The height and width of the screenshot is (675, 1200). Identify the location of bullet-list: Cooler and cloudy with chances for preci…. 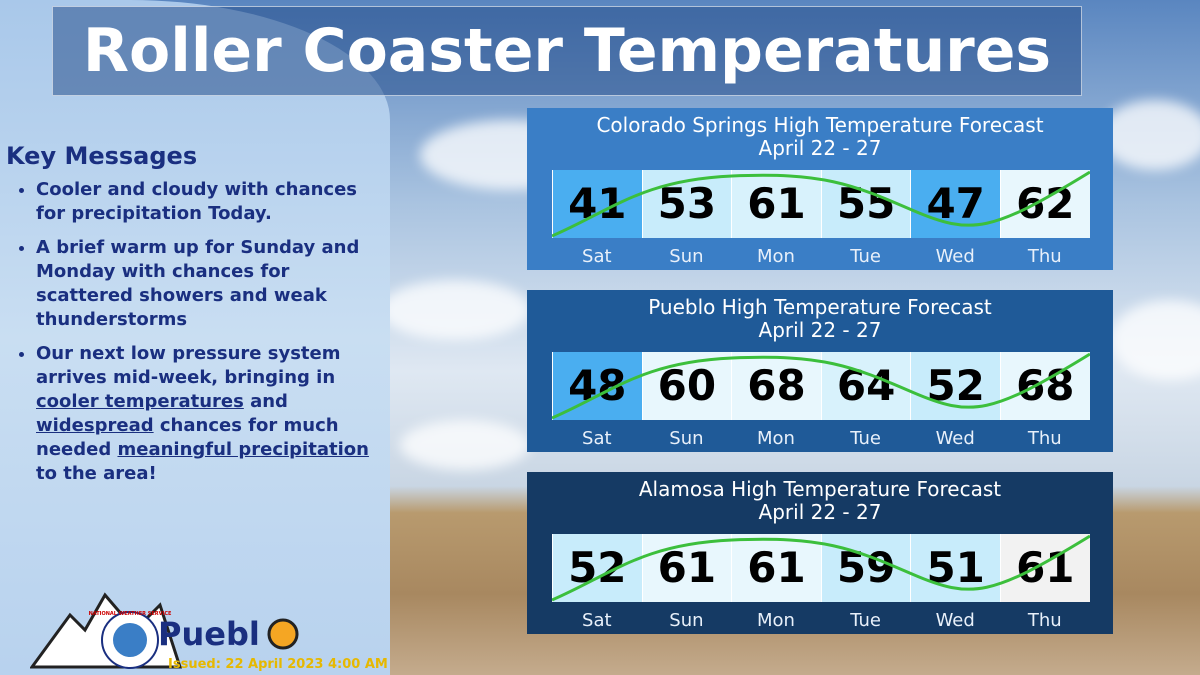
(196, 332).